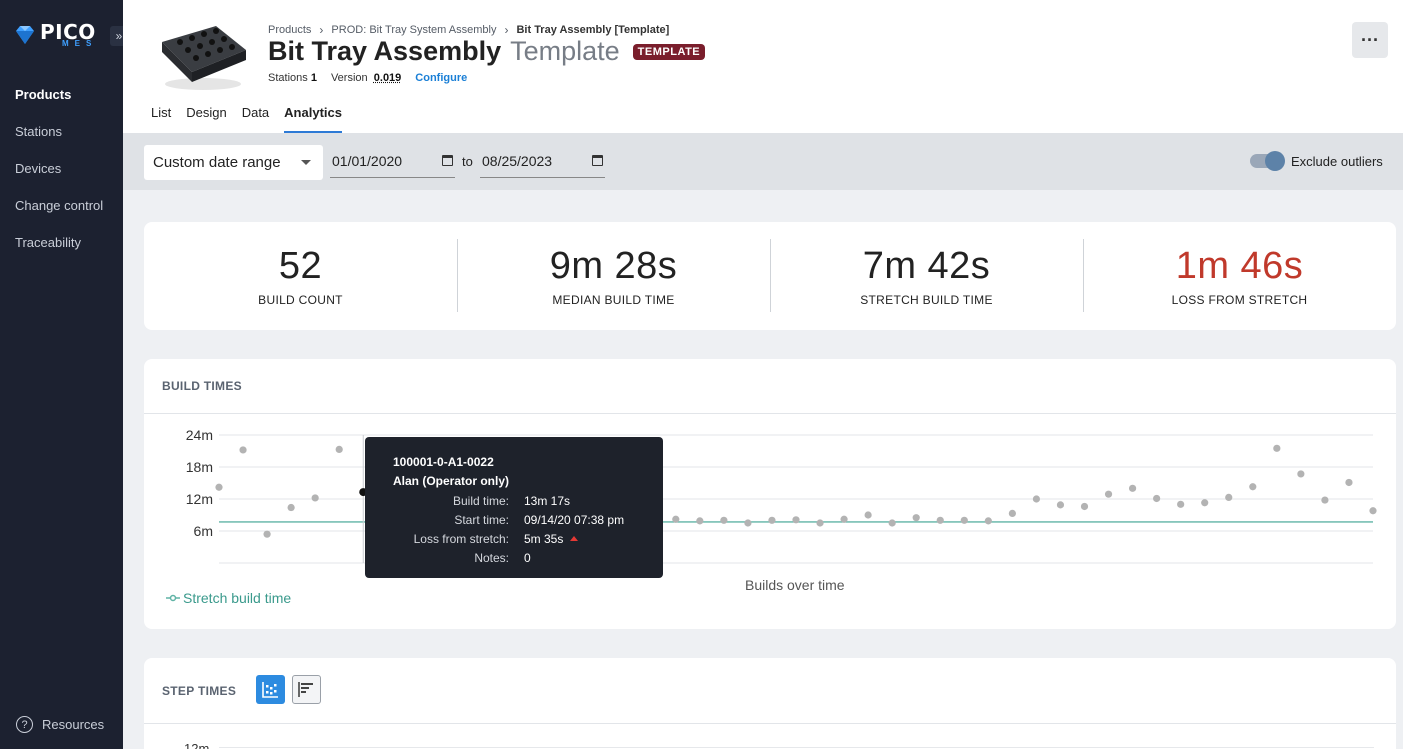 This screenshot has width=1403, height=749. Describe the element at coordinates (1370, 40) in the screenshot. I see `more-options-button: ···` at that location.